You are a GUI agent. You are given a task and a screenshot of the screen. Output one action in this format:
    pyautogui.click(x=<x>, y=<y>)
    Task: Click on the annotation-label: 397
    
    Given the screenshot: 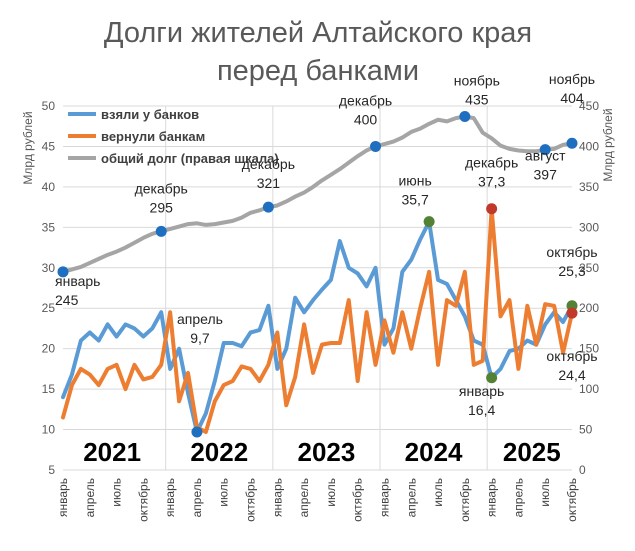 What is the action you would take?
    pyautogui.click(x=546, y=175)
    